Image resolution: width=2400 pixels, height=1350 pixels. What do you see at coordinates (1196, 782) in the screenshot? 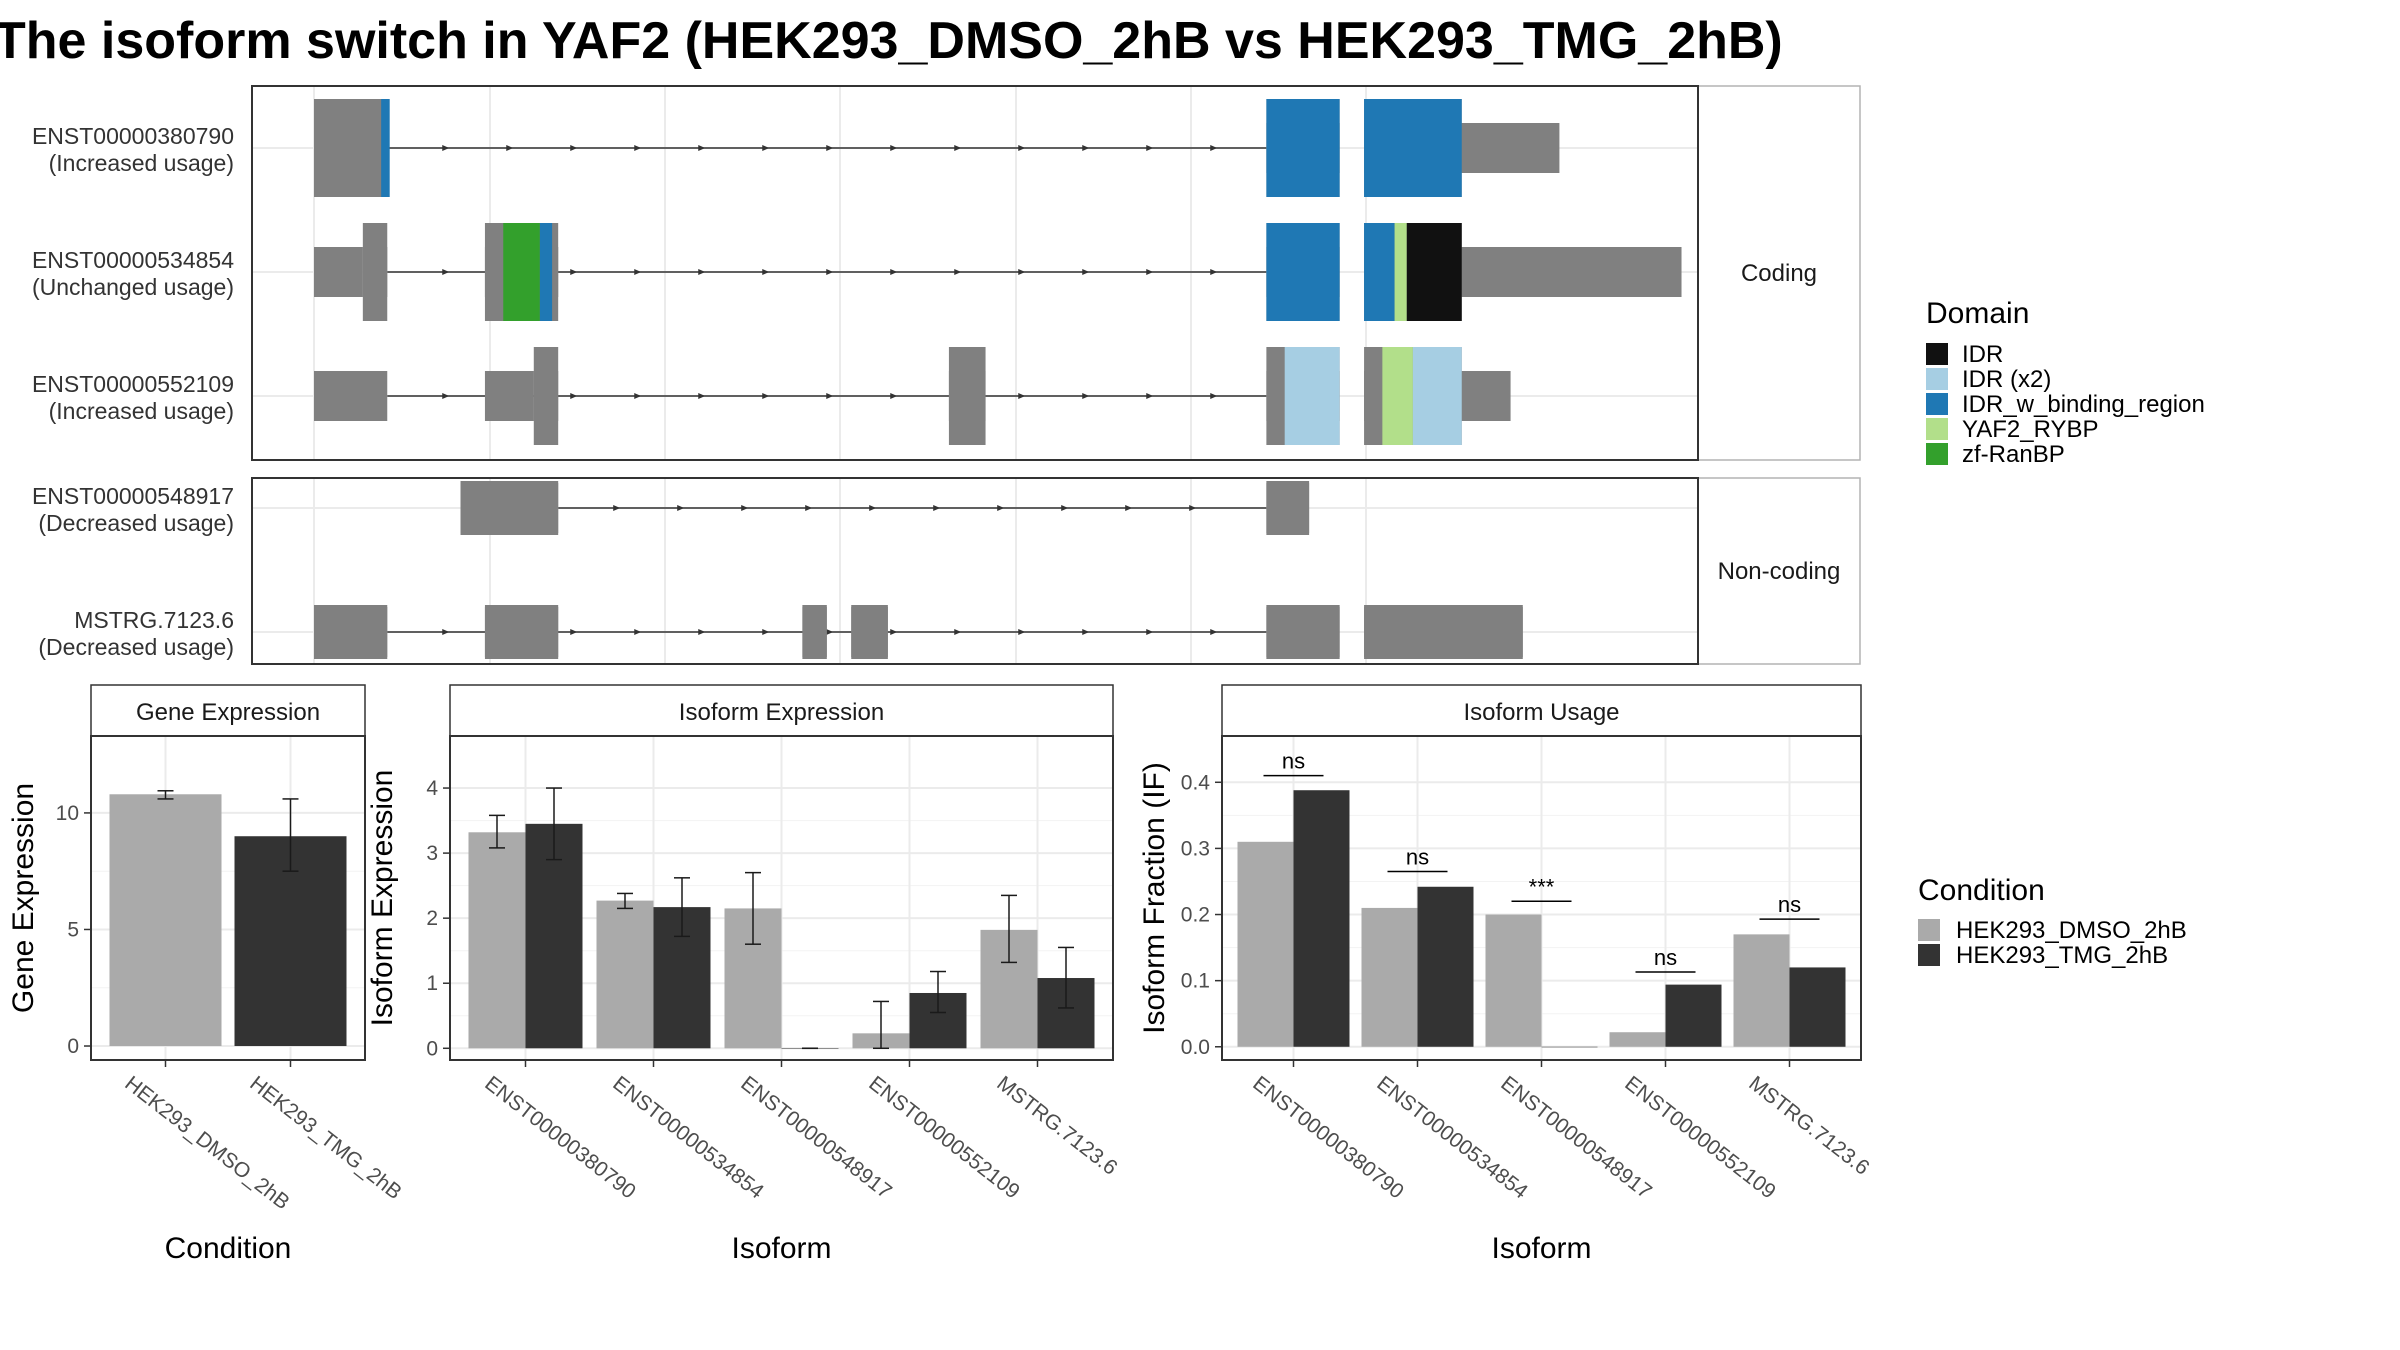
I see `y-tick-label: 0.4` at bounding box center [1196, 782].